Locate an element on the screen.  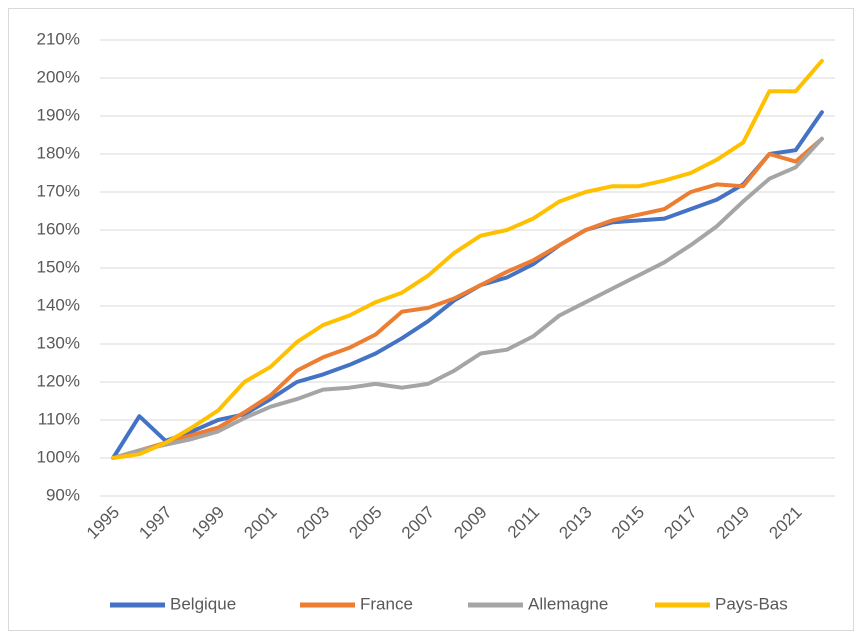
legend-label: Allemagne is located at coordinates (568, 603).